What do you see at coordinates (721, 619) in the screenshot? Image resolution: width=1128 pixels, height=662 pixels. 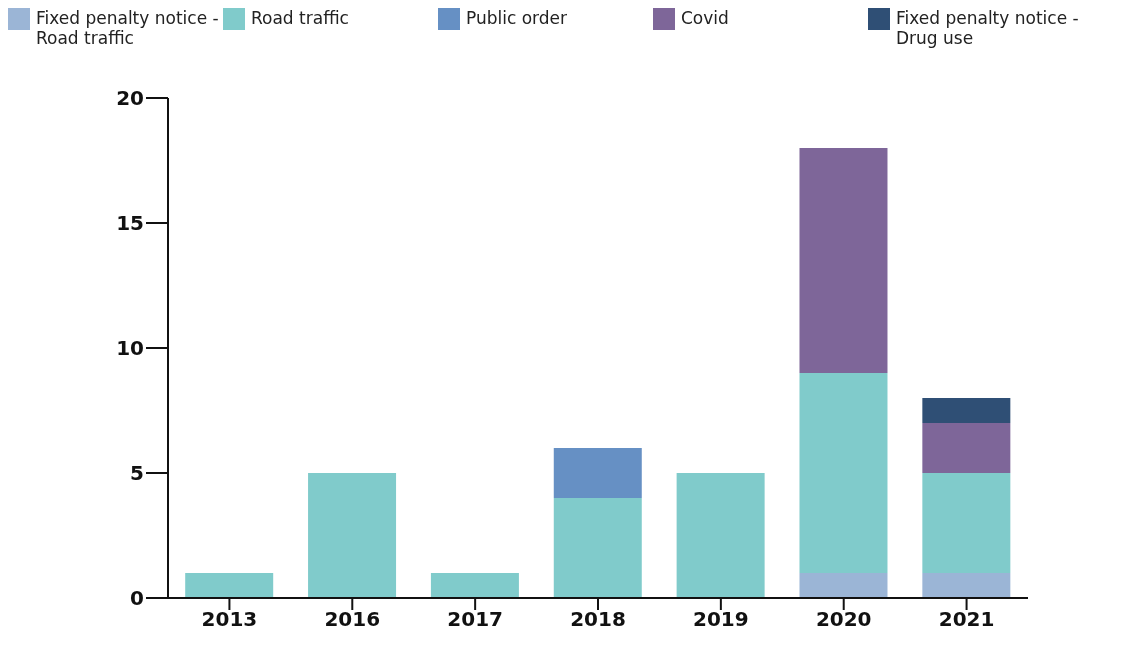 I see `x-tick-label: 2019` at bounding box center [721, 619].